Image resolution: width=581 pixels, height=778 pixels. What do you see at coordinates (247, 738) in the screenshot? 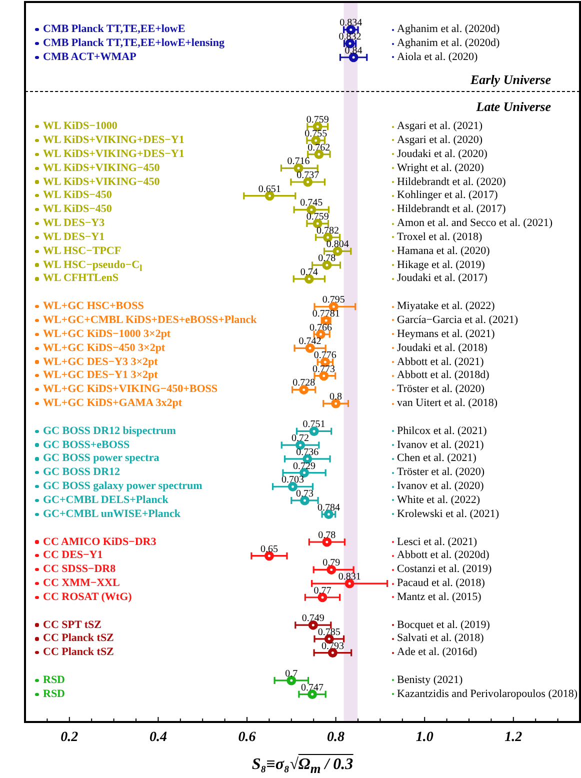
I see `x-tick-label: 0.6` at bounding box center [247, 738].